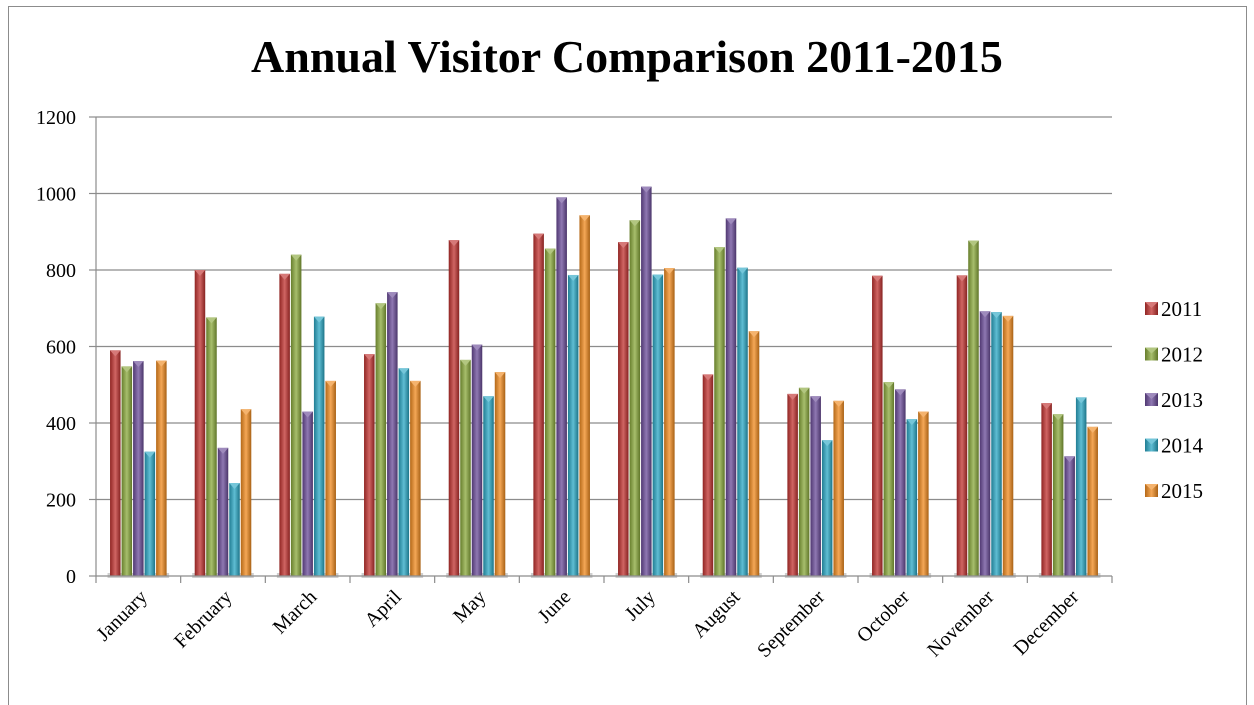  What do you see at coordinates (392, 434) in the screenshot?
I see `bar-2013-april` at bounding box center [392, 434].